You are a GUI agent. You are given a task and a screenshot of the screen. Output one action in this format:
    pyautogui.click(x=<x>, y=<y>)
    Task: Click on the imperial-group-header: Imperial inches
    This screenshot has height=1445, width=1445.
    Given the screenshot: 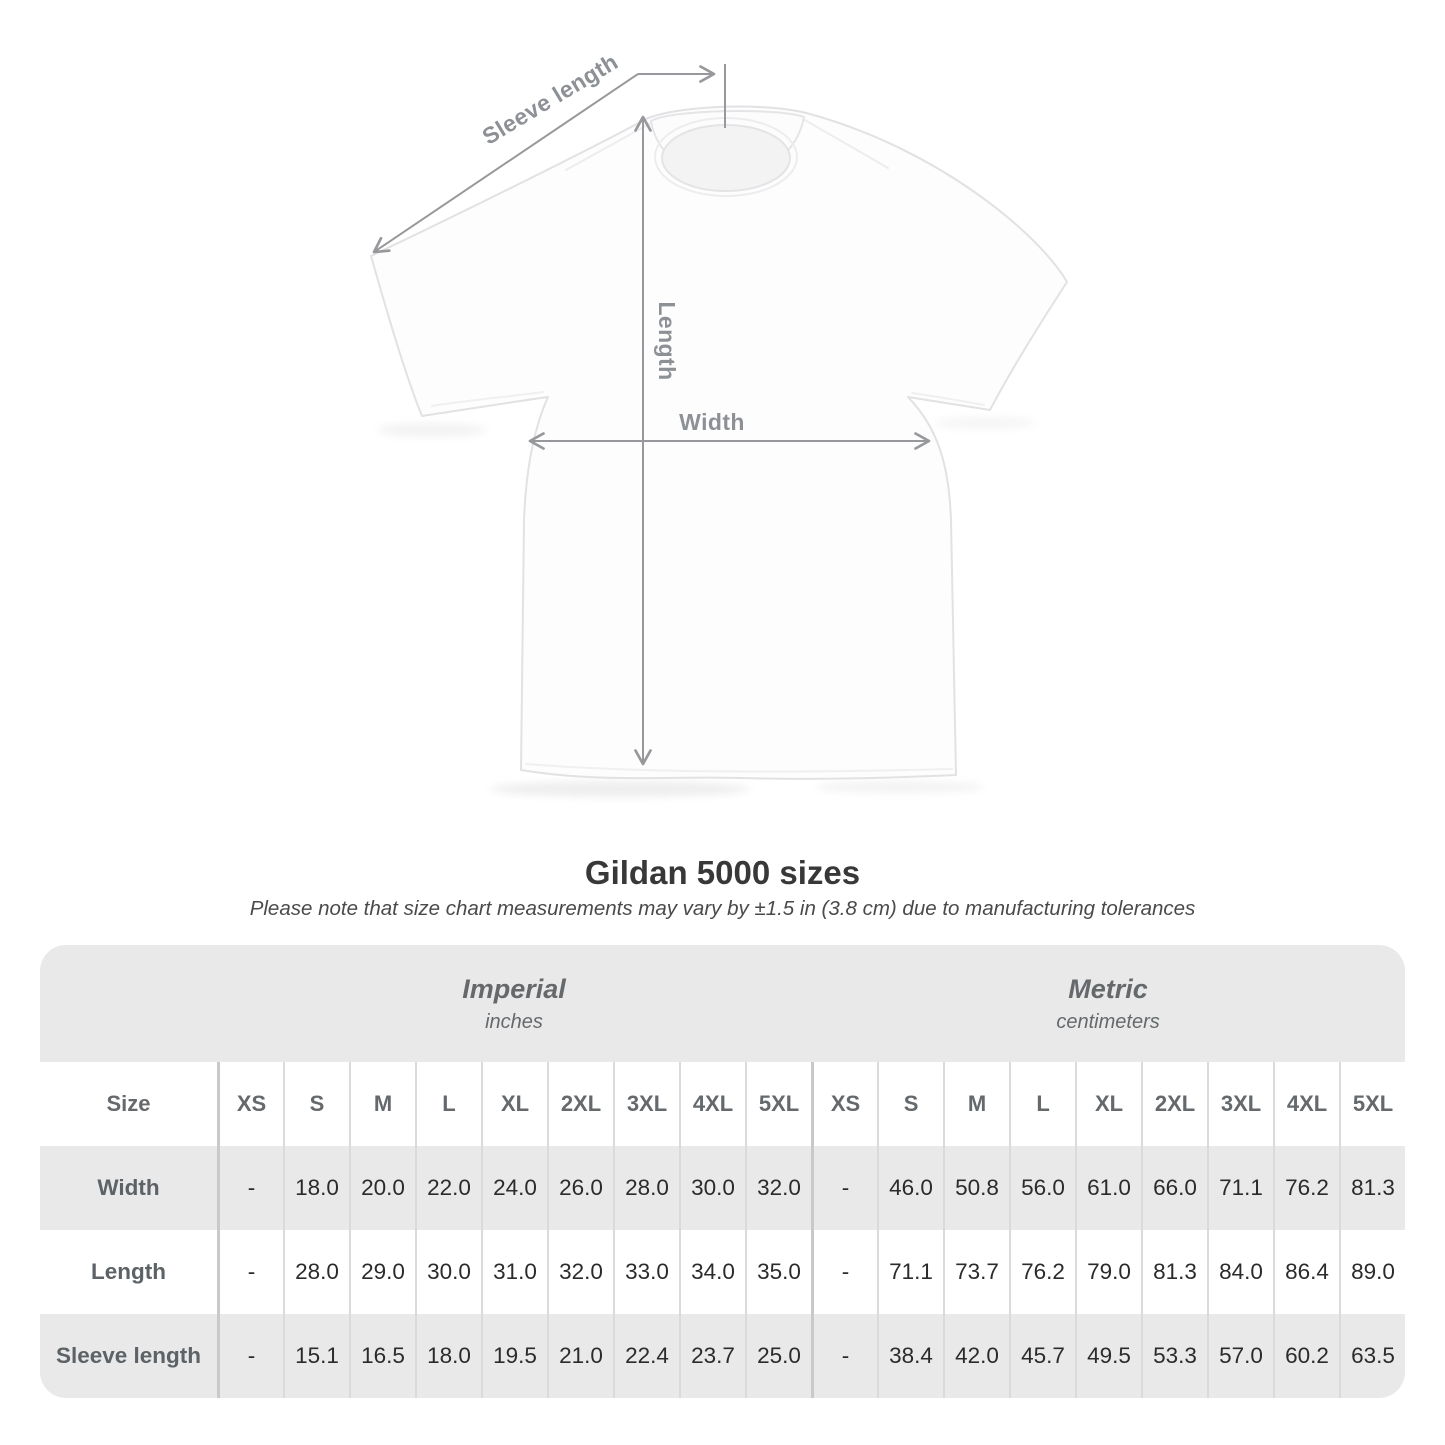 What is the action you would take?
    pyautogui.click(x=514, y=1003)
    